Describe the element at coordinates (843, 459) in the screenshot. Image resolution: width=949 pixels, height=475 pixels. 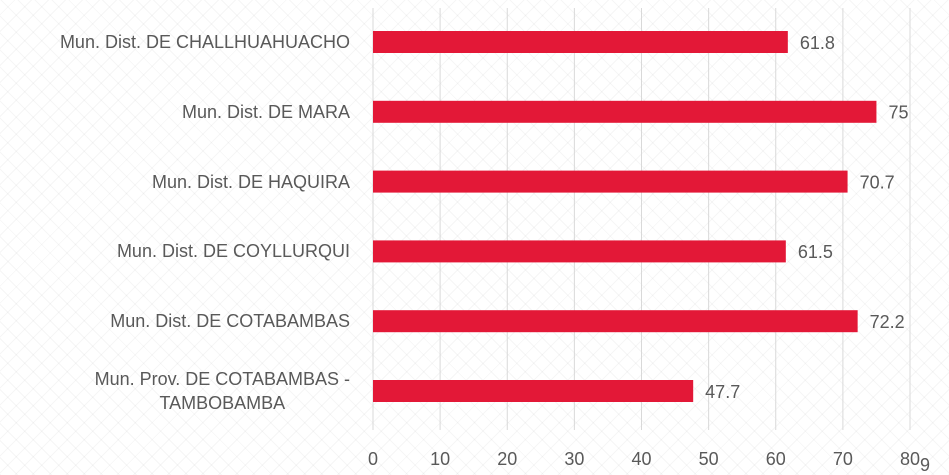
I see `x-tick-label: 70` at that location.